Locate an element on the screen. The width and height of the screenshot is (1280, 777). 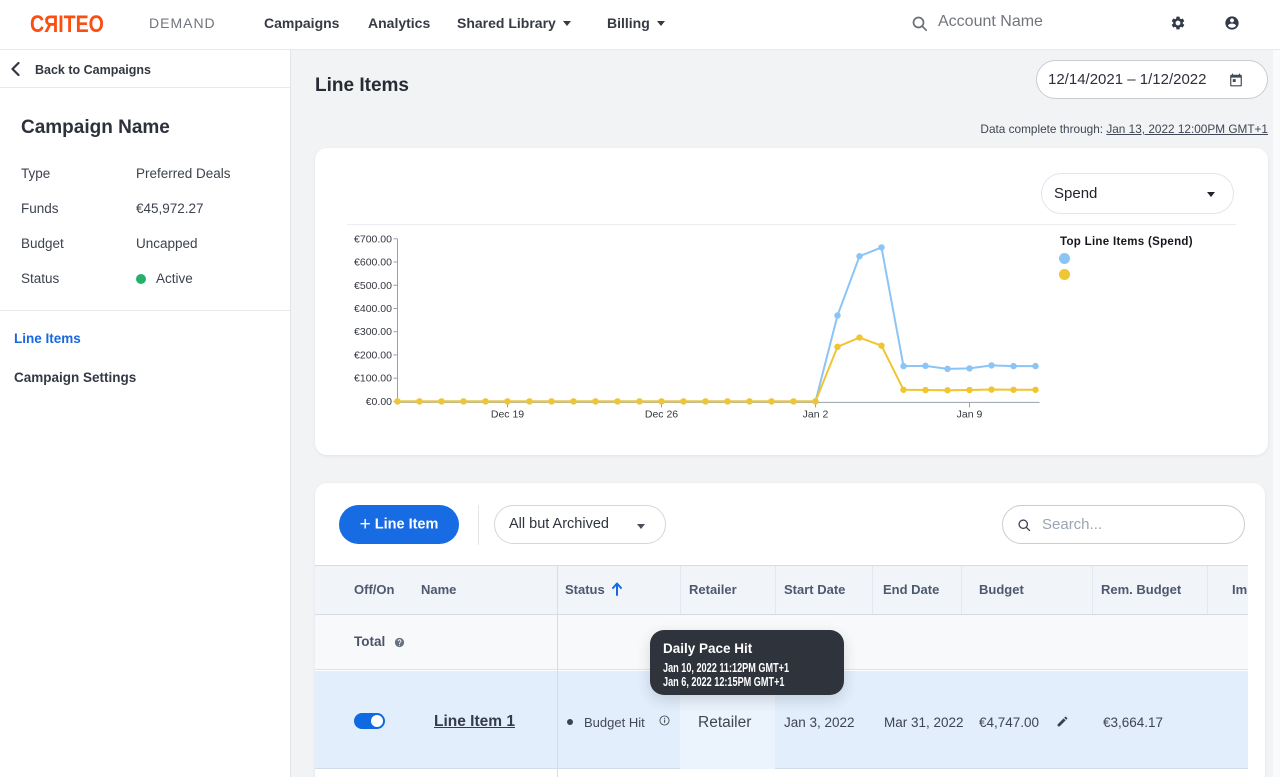
svg-text: Jan 2 is located at coordinates (816, 414).